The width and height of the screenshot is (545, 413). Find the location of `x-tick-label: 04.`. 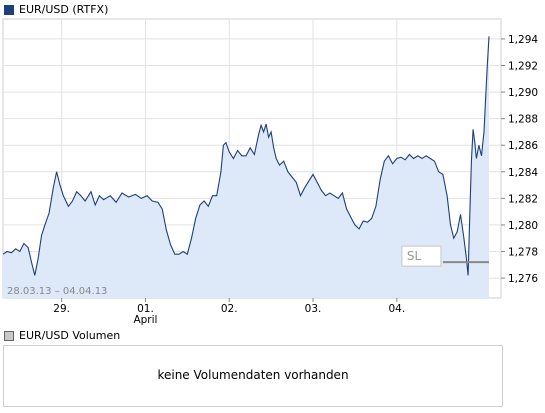

x-tick-label: 04. is located at coordinates (396, 309).